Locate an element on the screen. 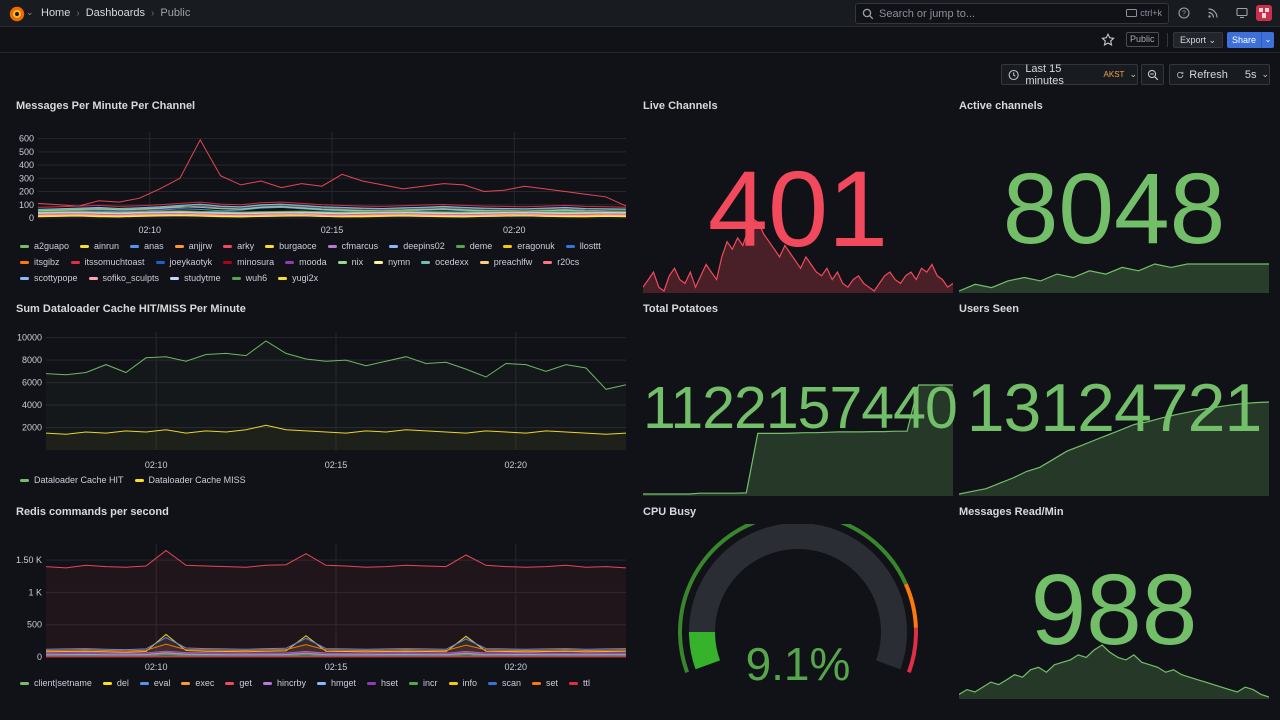  series-line-set is located at coordinates (336, 647).